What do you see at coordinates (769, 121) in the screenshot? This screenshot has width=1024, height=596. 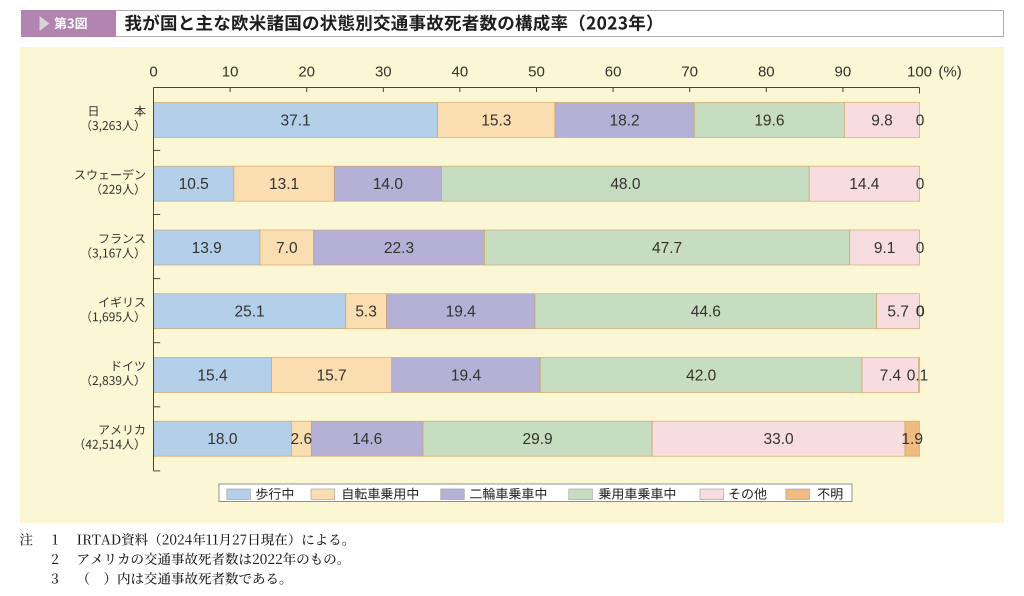 I see `svg-text: 19.6` at bounding box center [769, 121].